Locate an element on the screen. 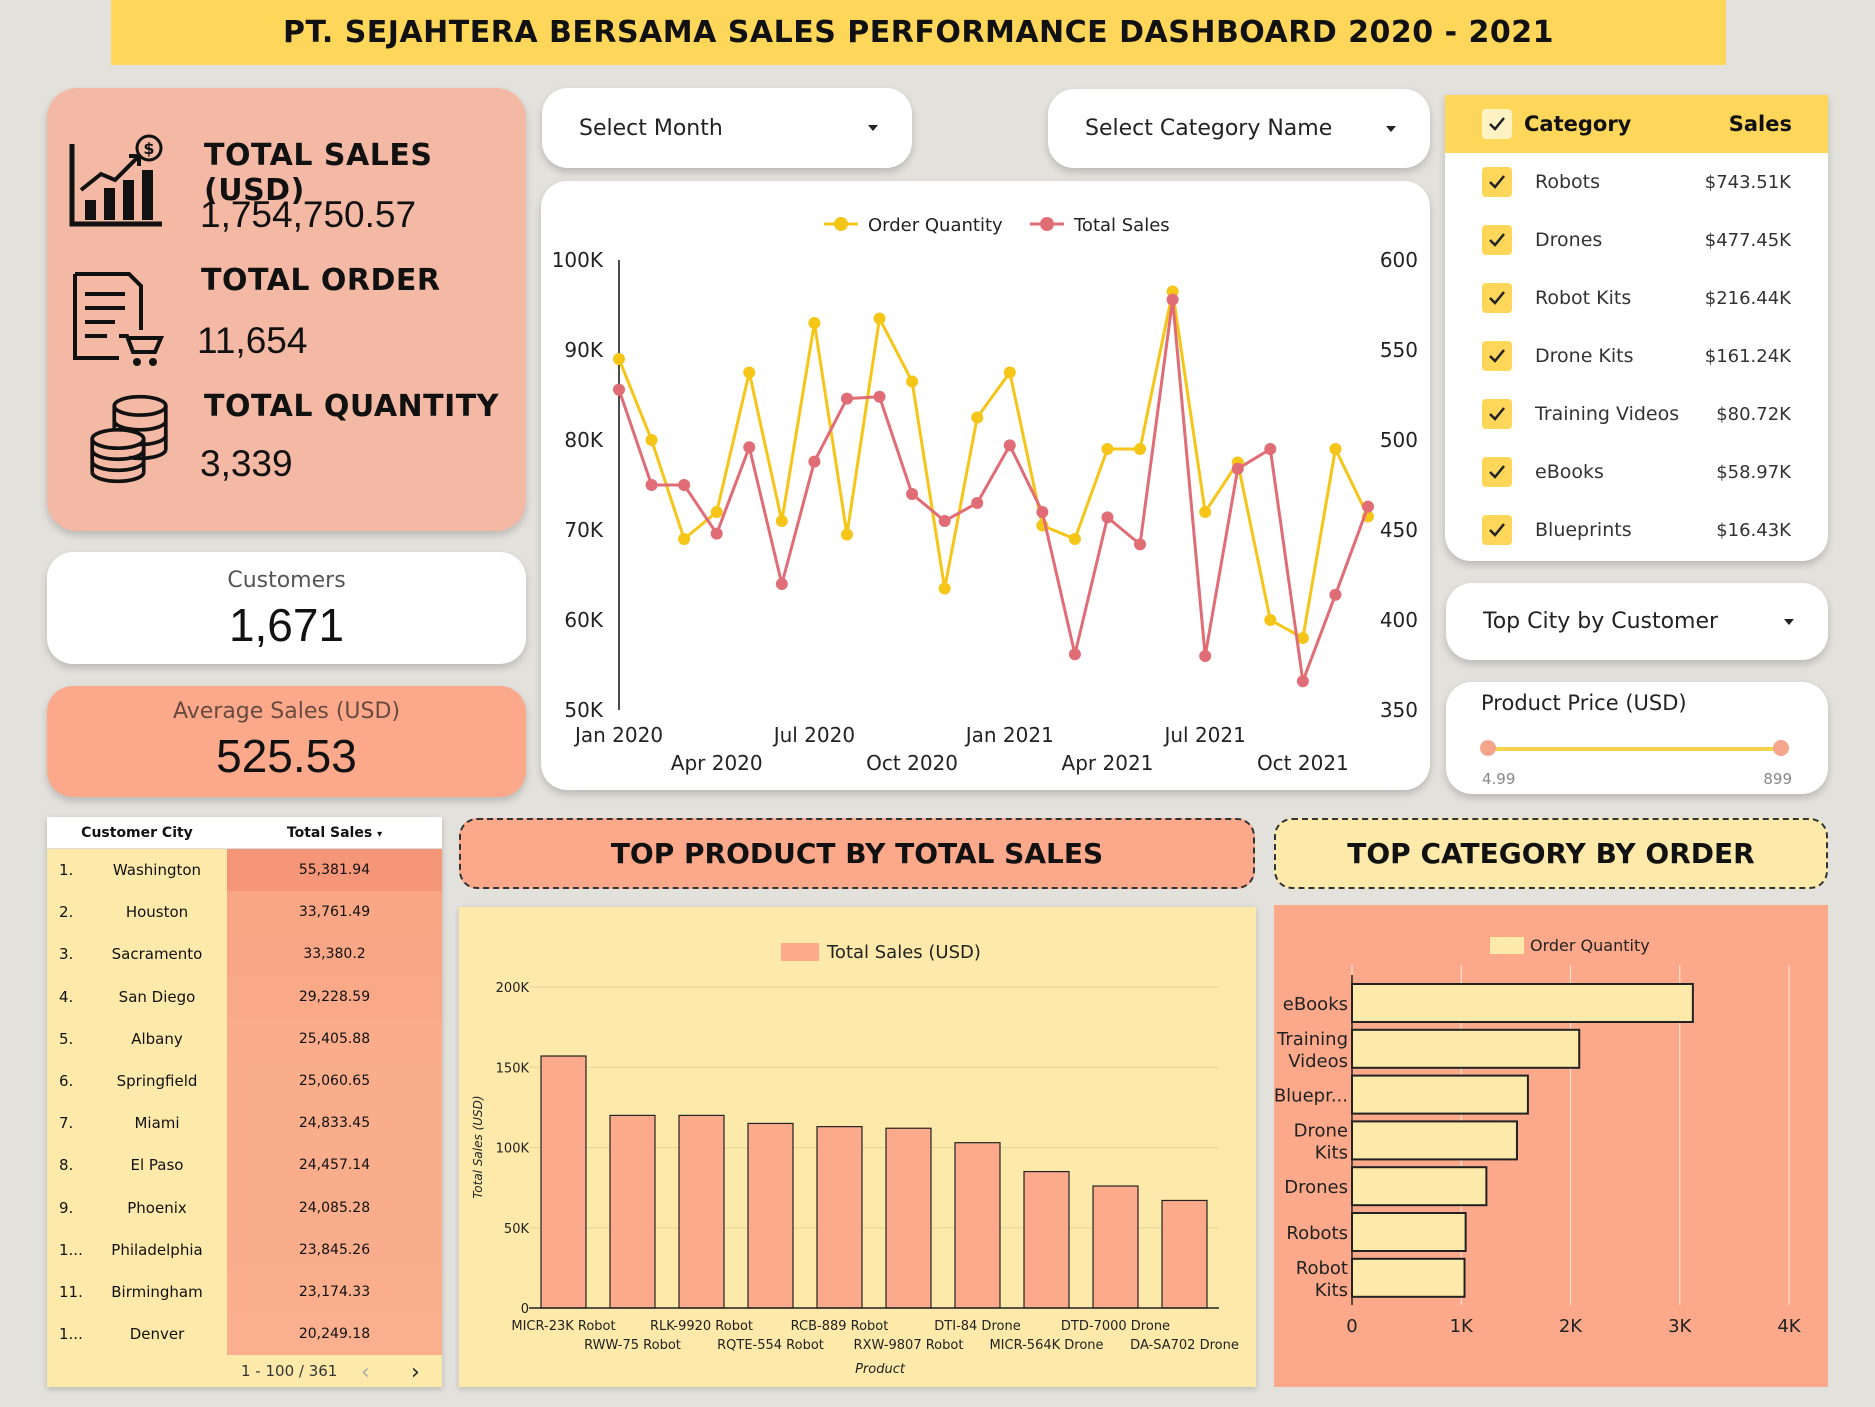  table-row: 6. Springfield 25,060.65 is located at coordinates (244, 1081).